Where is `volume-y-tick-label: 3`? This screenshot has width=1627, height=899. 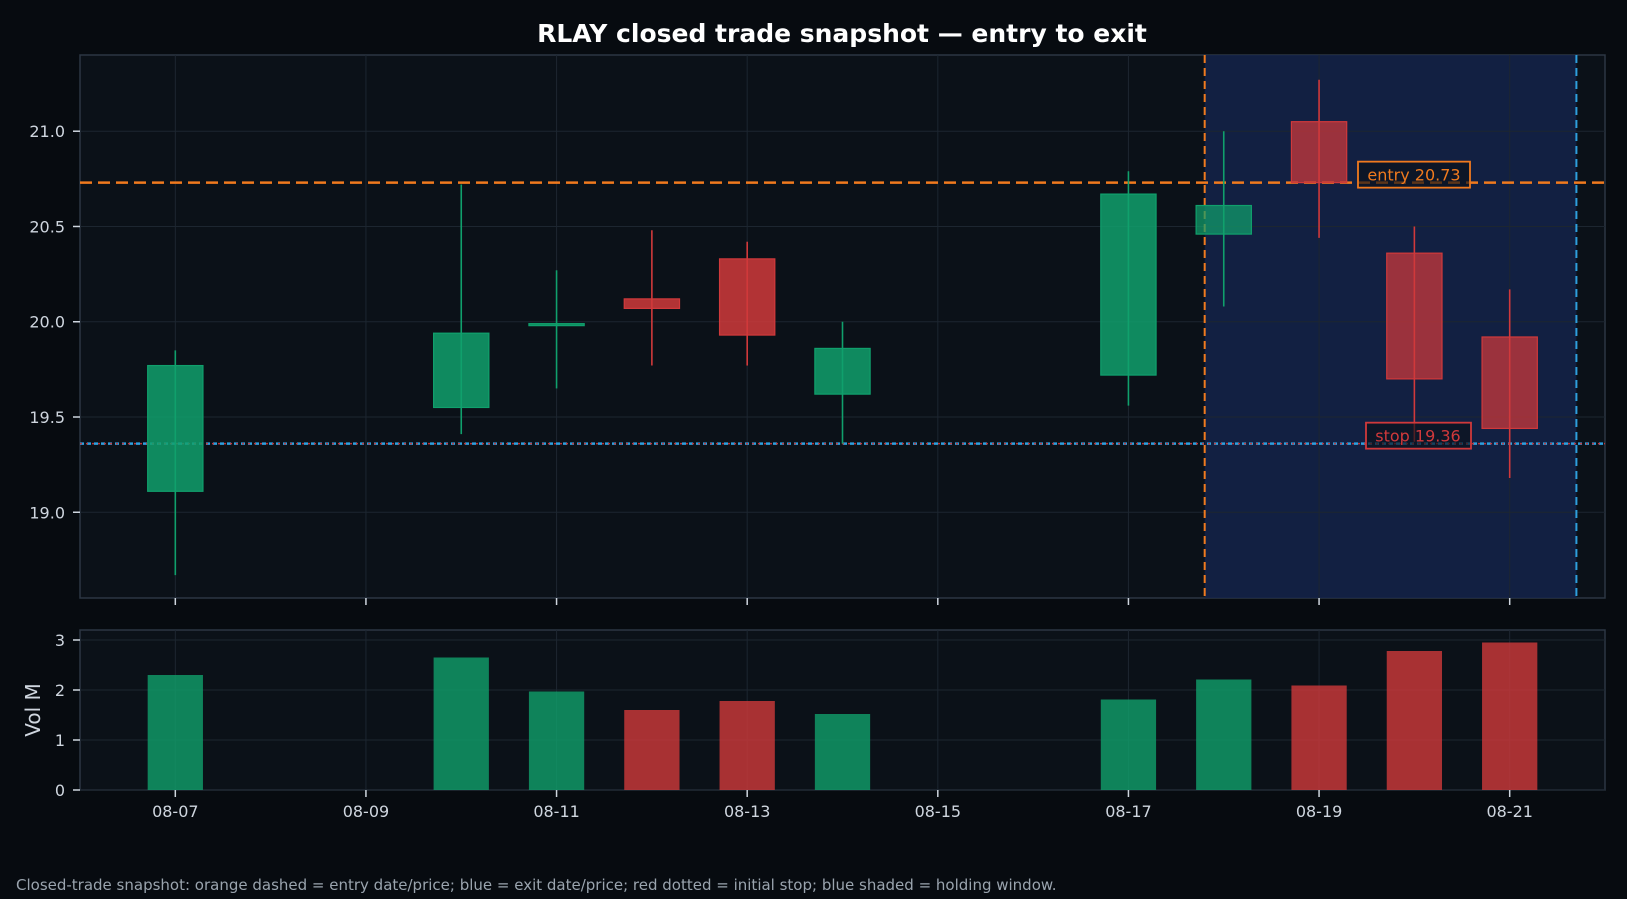 volume-y-tick-label: 3 is located at coordinates (60, 640).